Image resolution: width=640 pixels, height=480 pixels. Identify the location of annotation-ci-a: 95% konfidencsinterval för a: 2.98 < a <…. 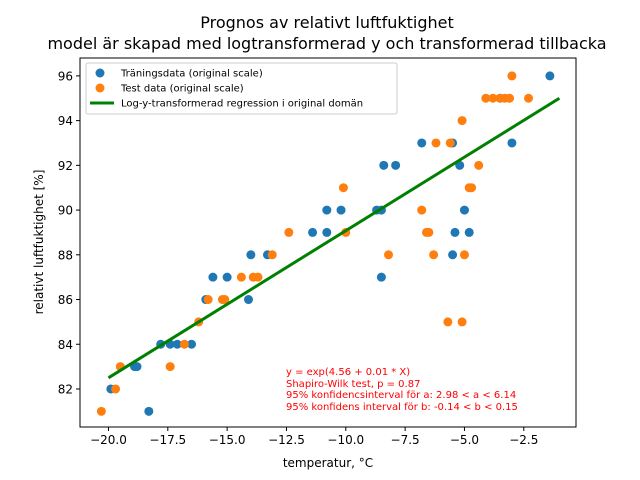
(401, 395).